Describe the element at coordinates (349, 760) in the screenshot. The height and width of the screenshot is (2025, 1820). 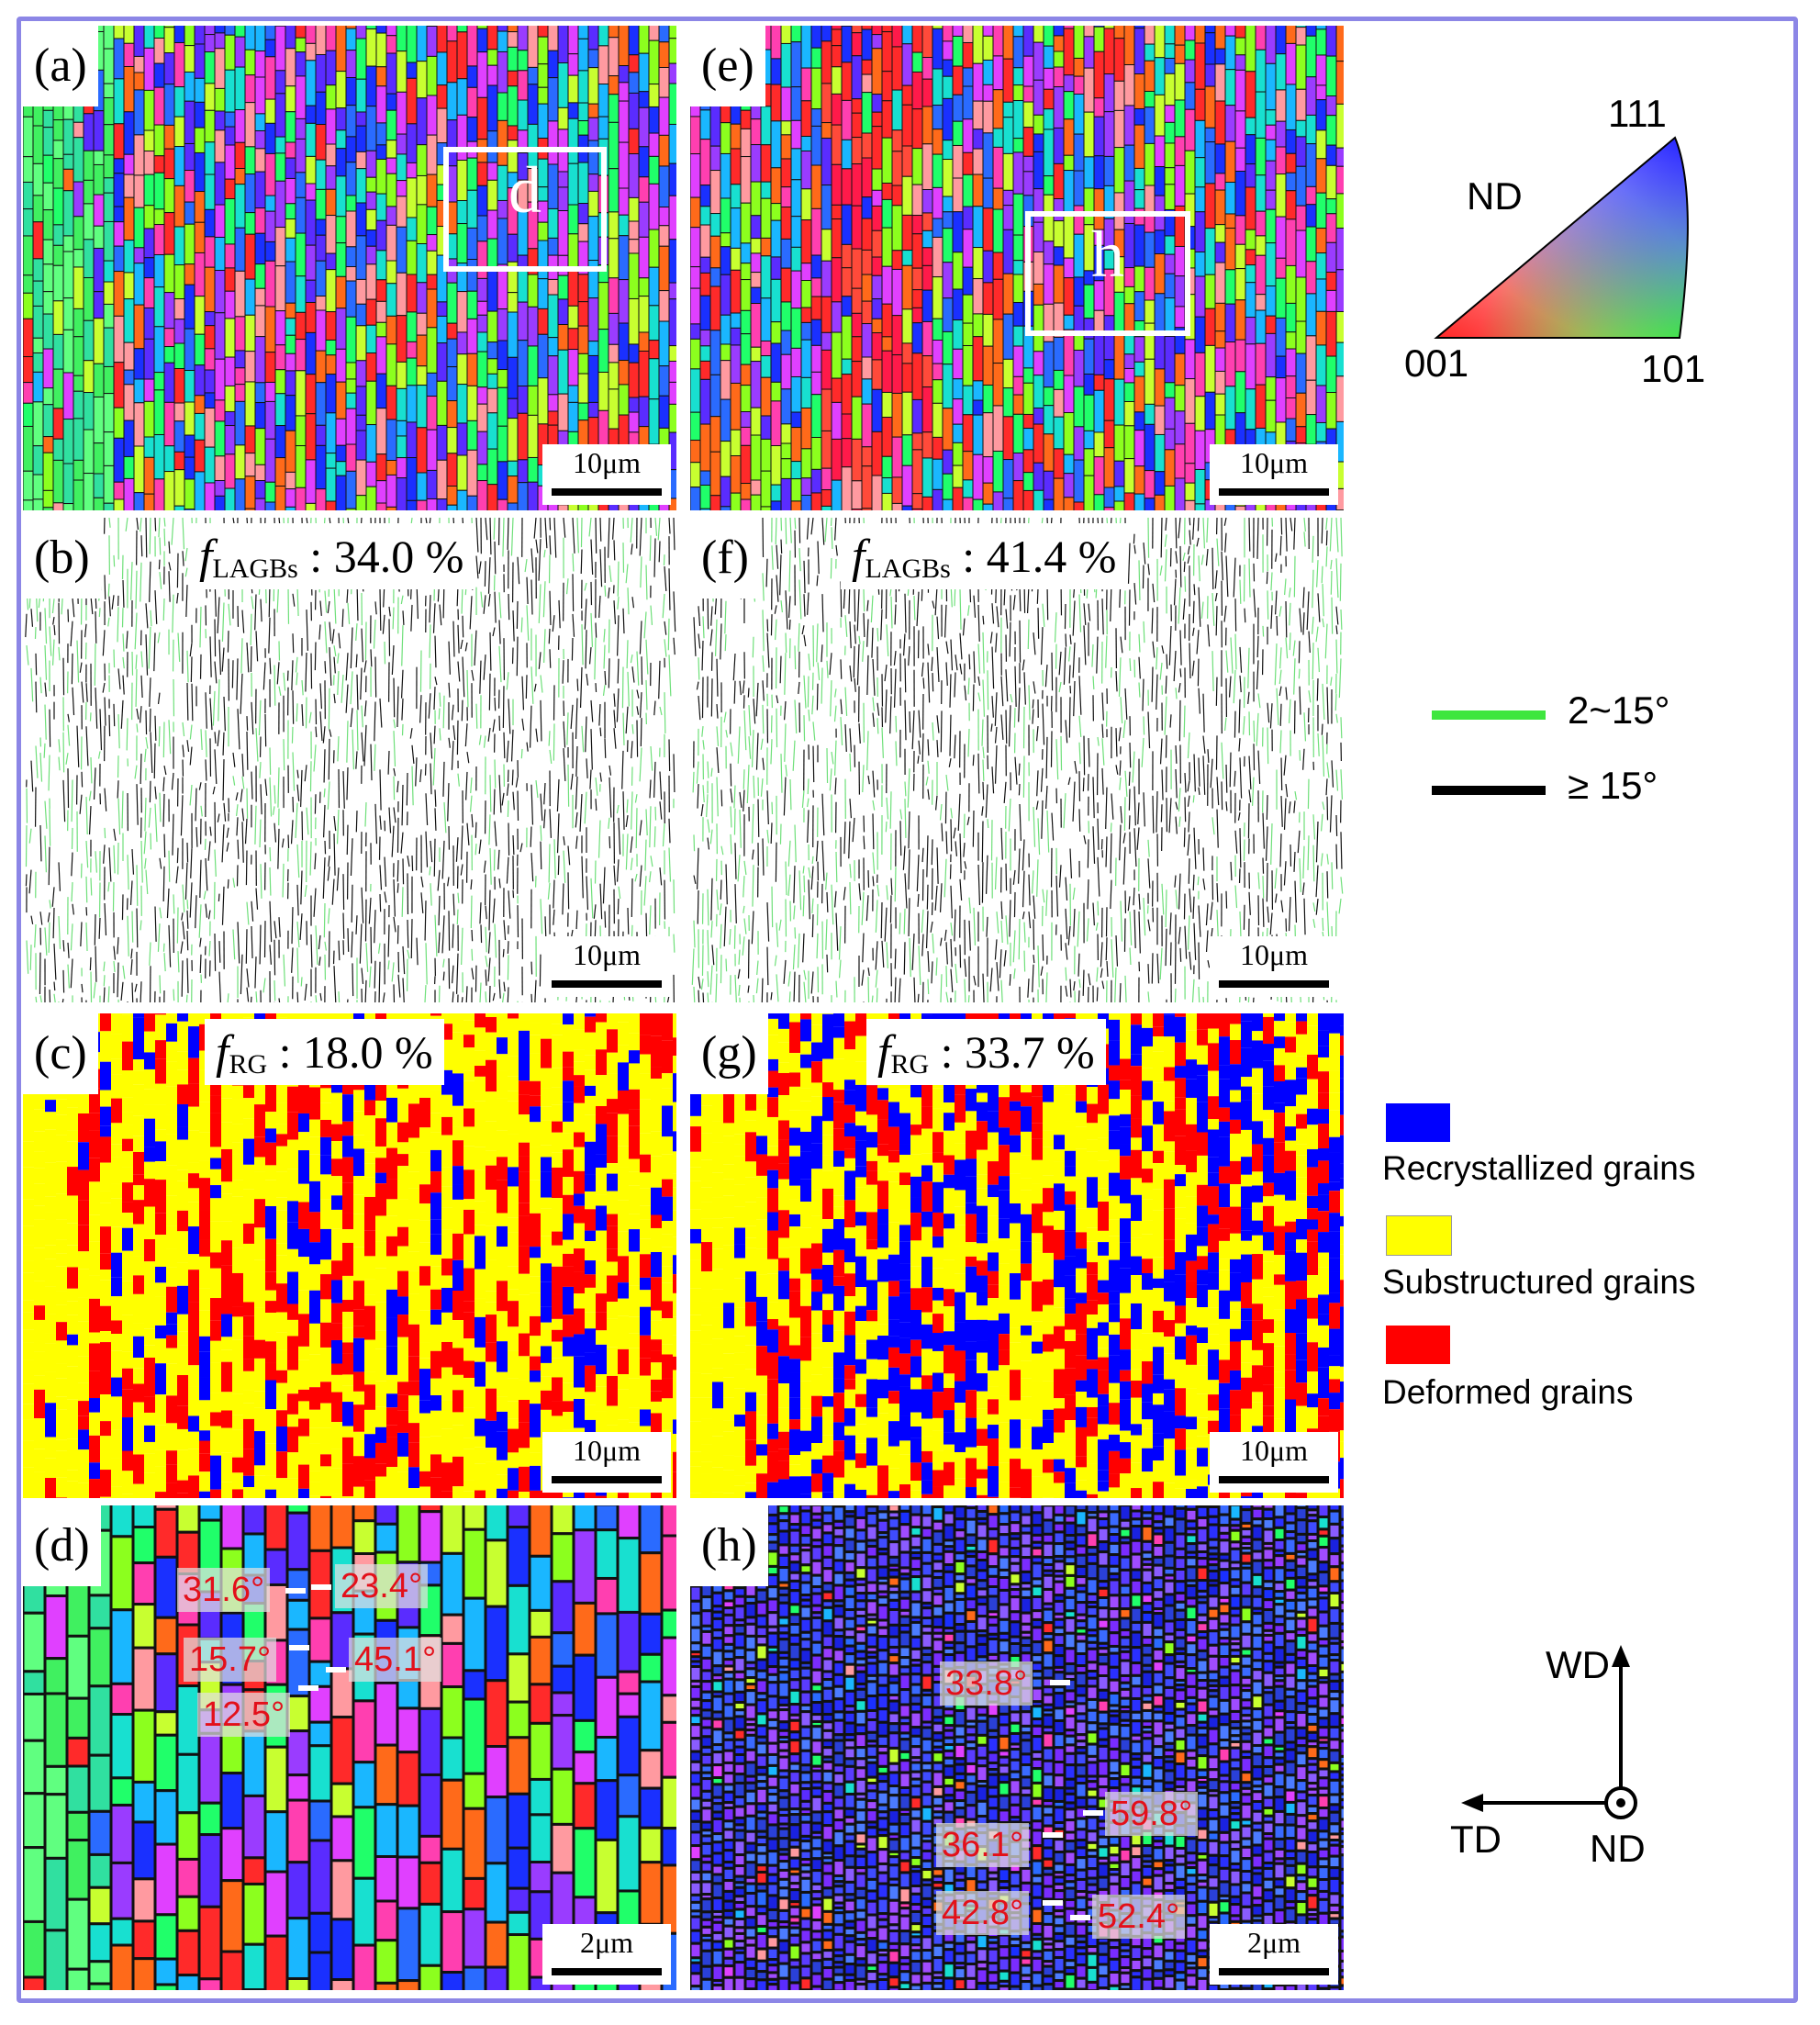
I see `panel-b-boundary-map: (b) fLAGBs : 34.0 % 10μm` at that location.